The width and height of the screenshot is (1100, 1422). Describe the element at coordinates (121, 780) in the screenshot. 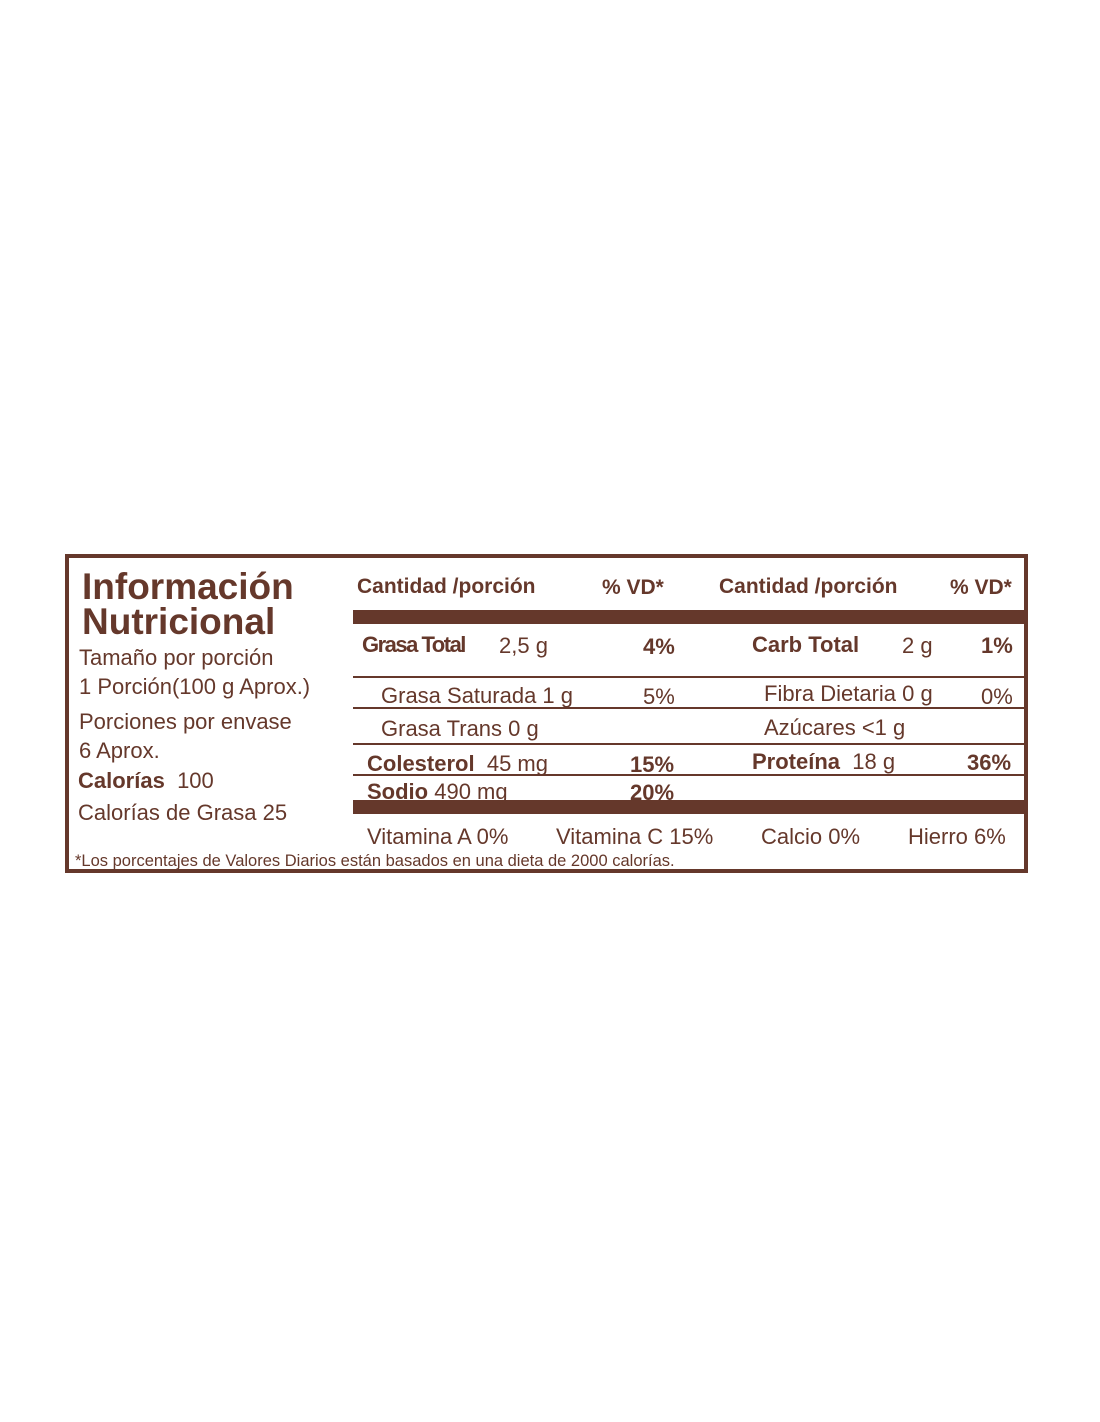

I see `calories-label: Calorías` at that location.